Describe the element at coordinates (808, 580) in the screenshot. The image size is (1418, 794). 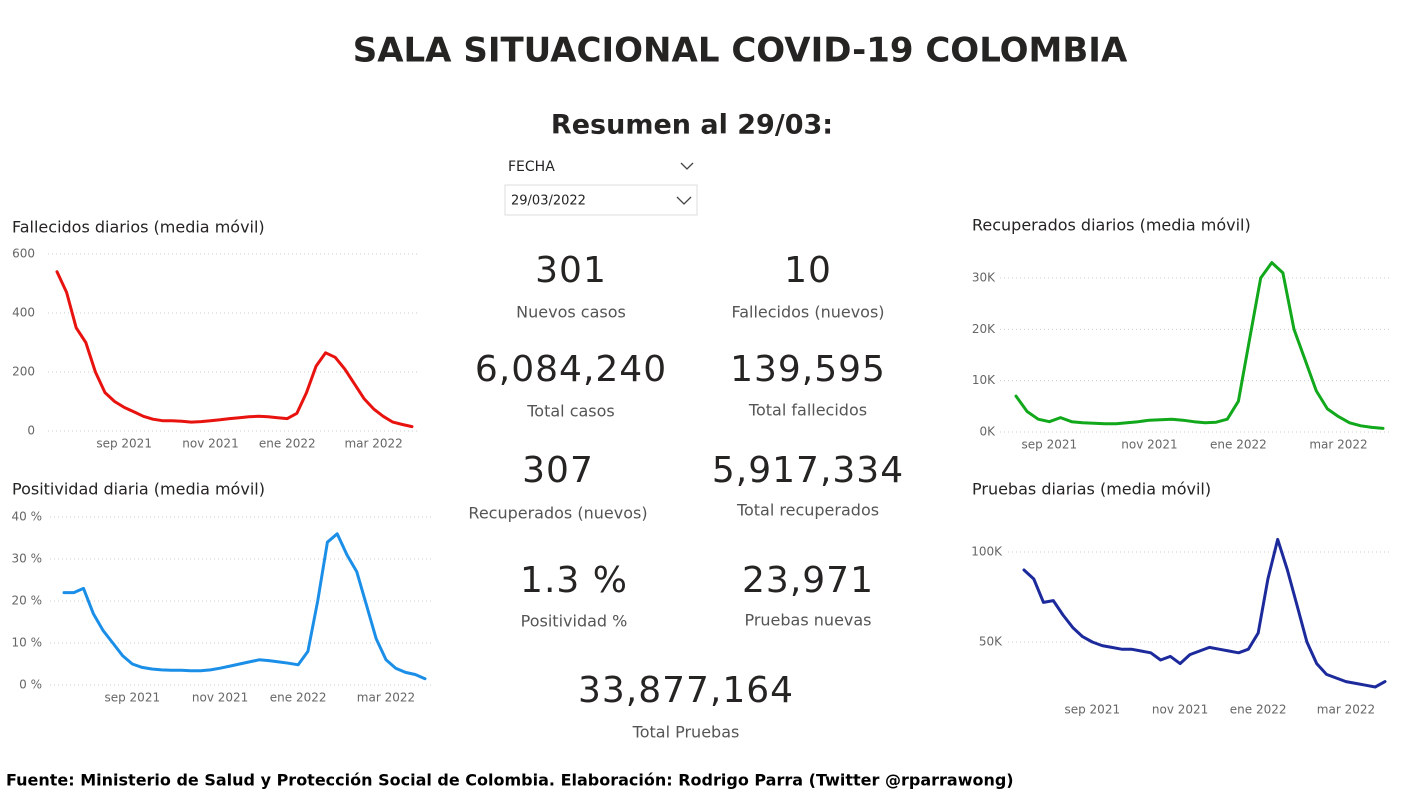
I see `kpi-value: 23,971` at that location.